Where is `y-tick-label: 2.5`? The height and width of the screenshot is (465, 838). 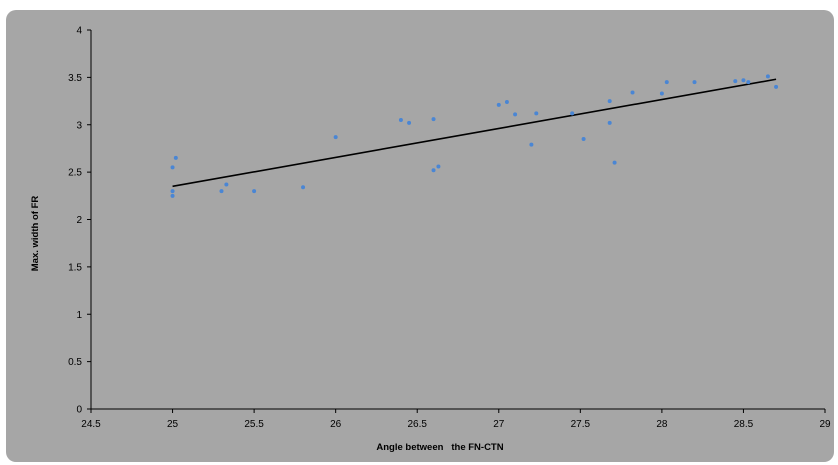 y-tick-label: 2.5 is located at coordinates (75, 173).